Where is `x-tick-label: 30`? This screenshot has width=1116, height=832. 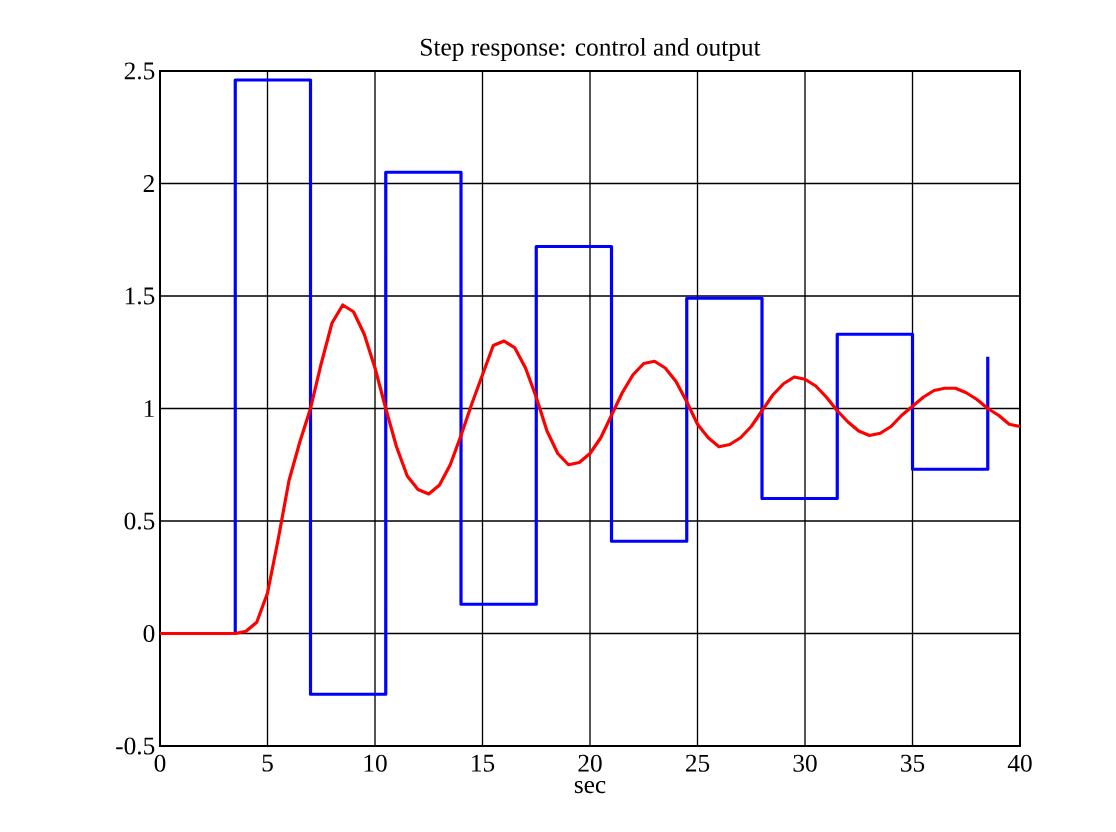 x-tick-label: 30 is located at coordinates (805, 763).